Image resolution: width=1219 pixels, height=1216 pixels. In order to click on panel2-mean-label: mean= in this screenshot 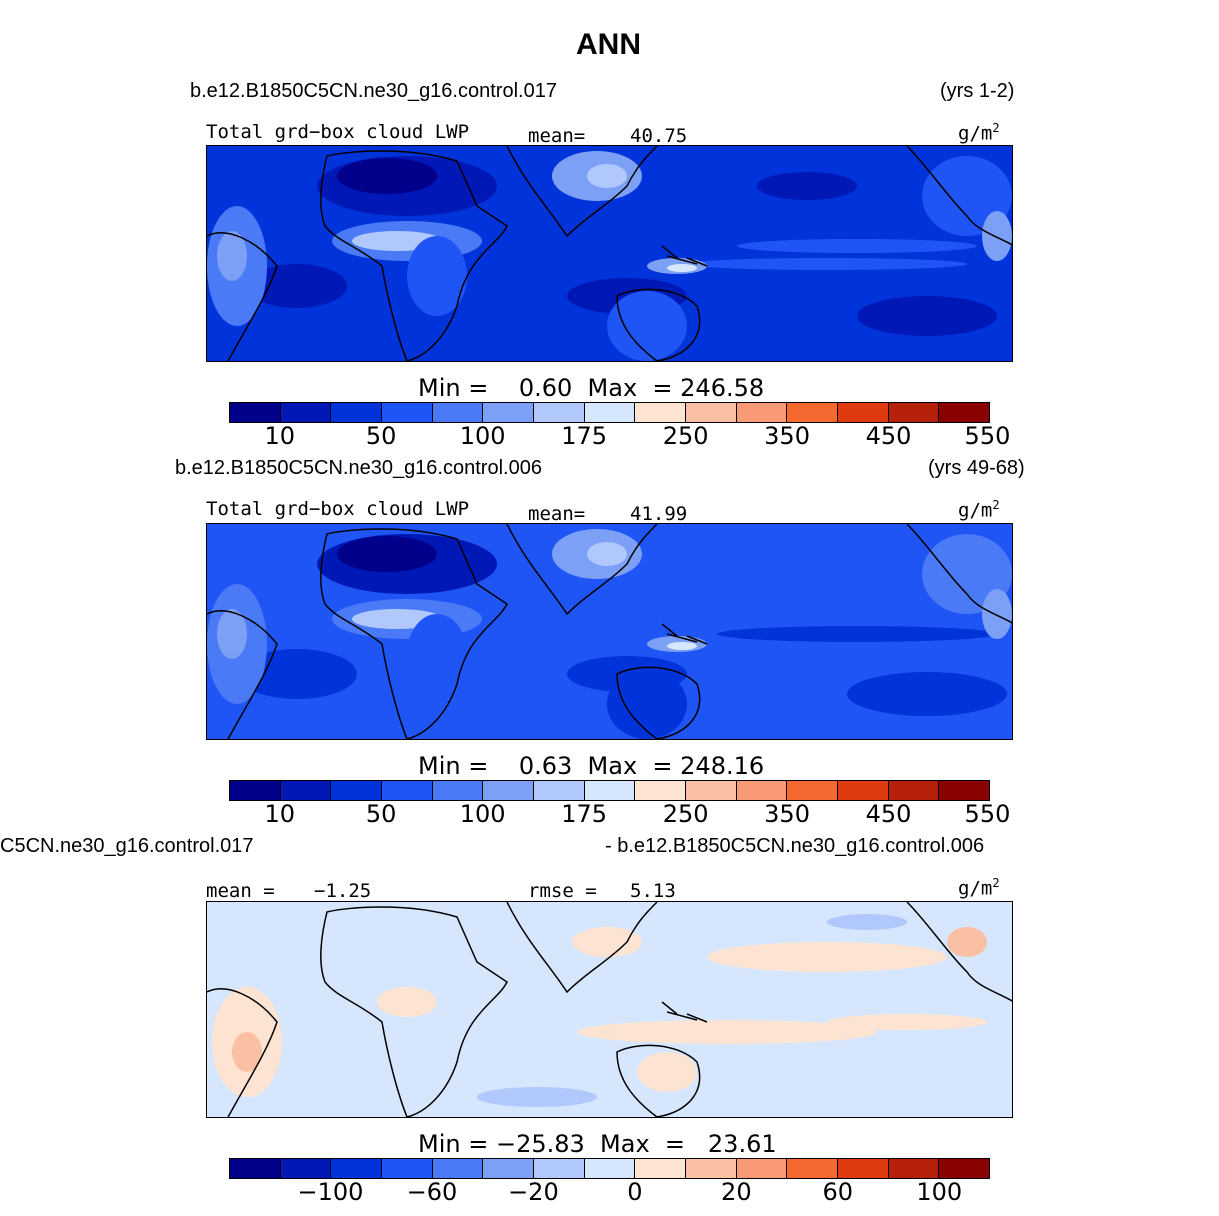, I will do `click(557, 514)`.